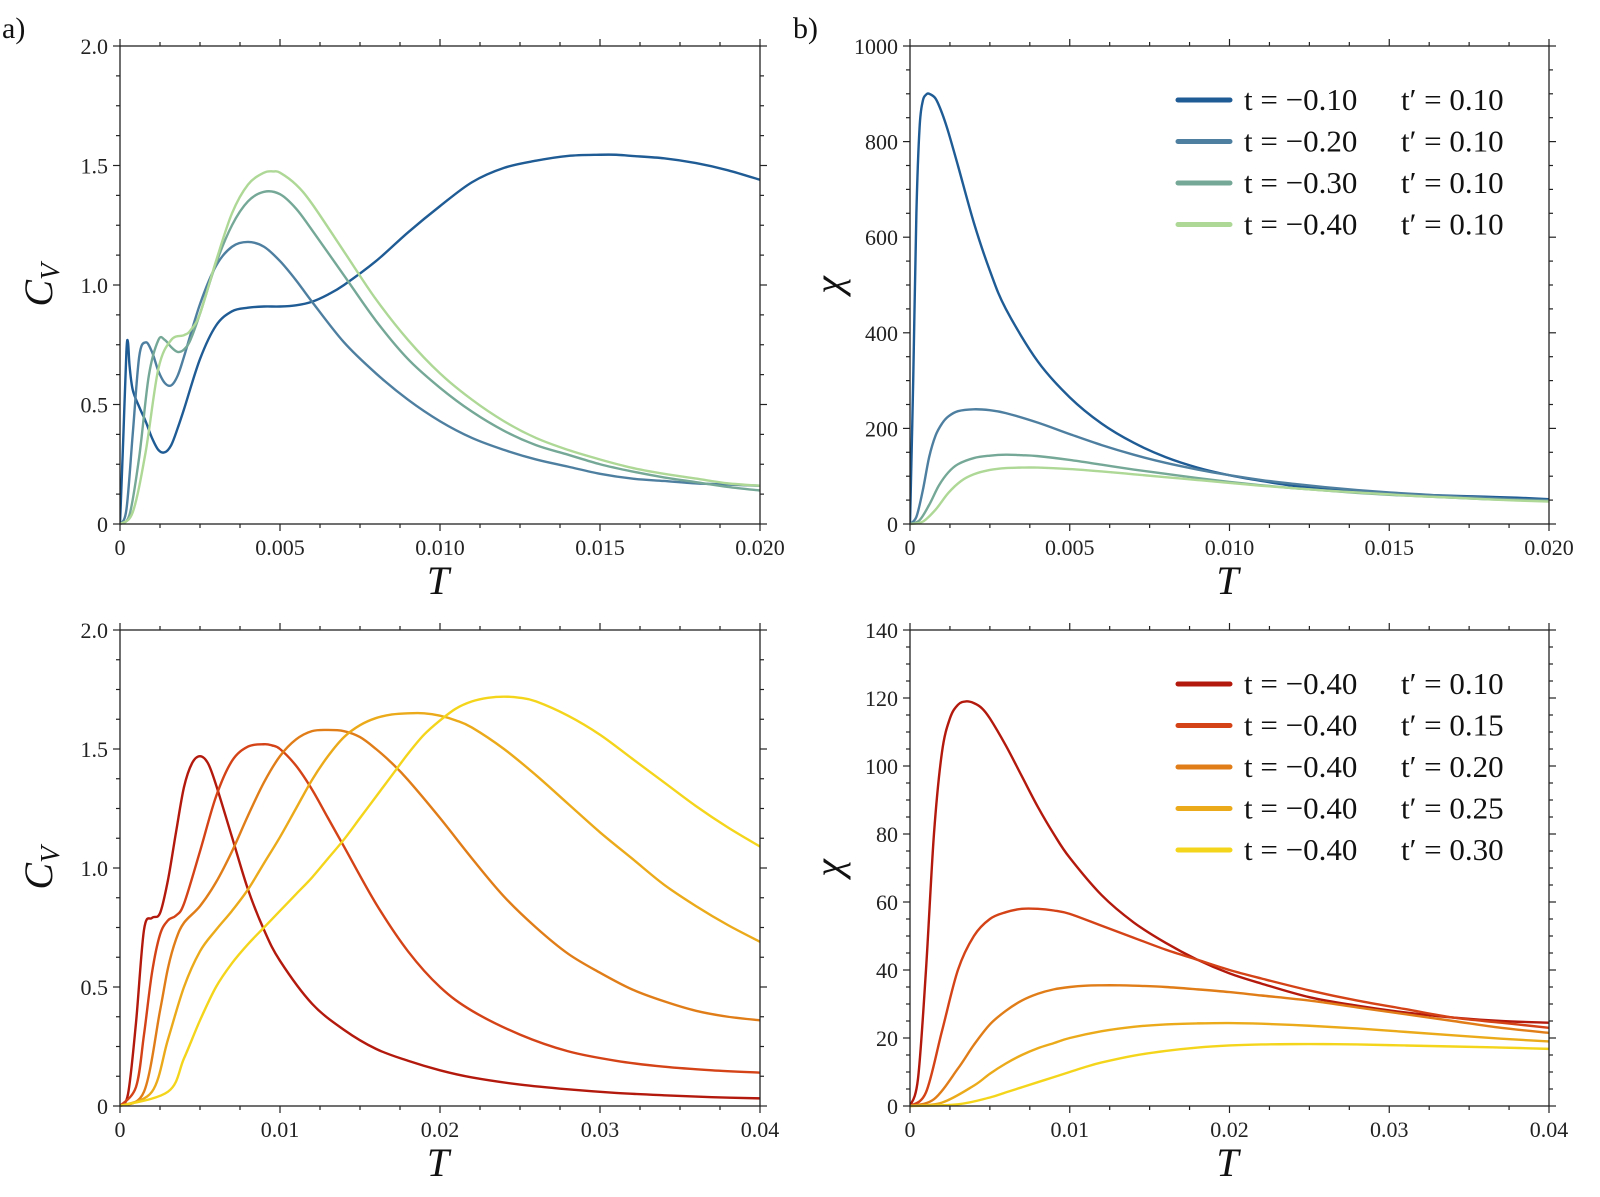 The width and height of the screenshot is (1600, 1197). Describe the element at coordinates (805, 28) in the screenshot. I see `panel-label-b: b)` at that location.